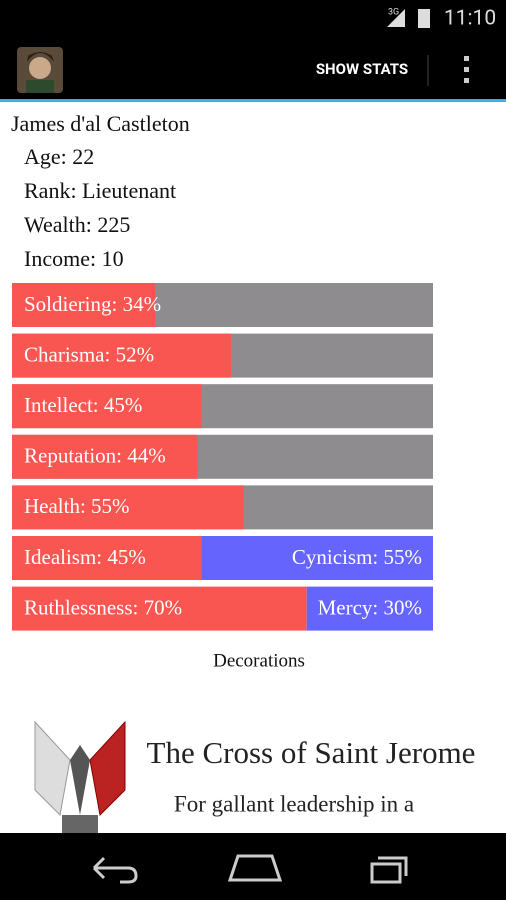 This screenshot has width=506, height=900. What do you see at coordinates (393, 866) in the screenshot?
I see `recents-back` at bounding box center [393, 866].